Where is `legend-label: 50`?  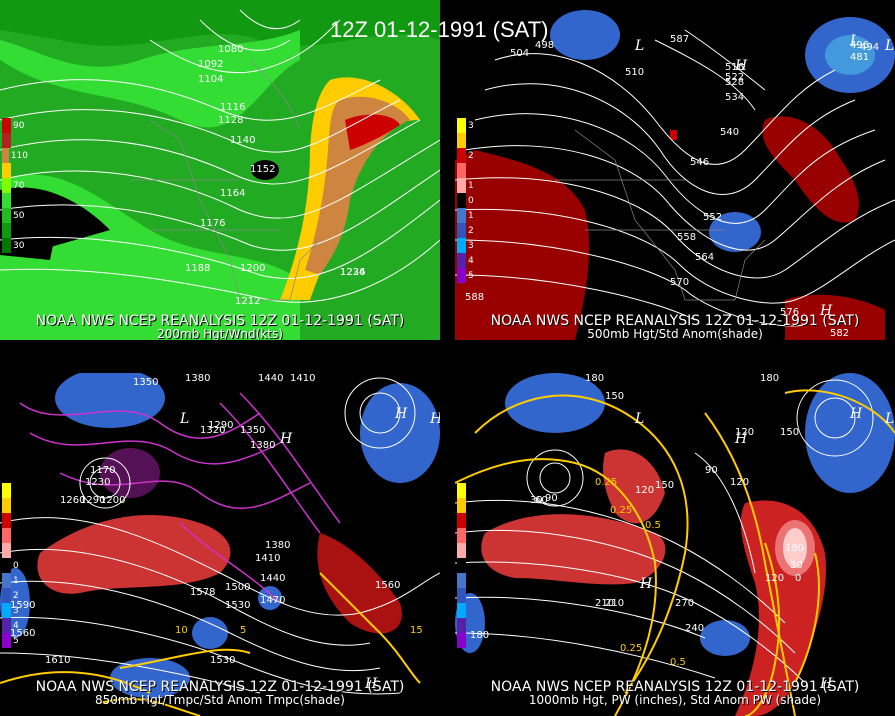 legend-label: 50 is located at coordinates (19, 215).